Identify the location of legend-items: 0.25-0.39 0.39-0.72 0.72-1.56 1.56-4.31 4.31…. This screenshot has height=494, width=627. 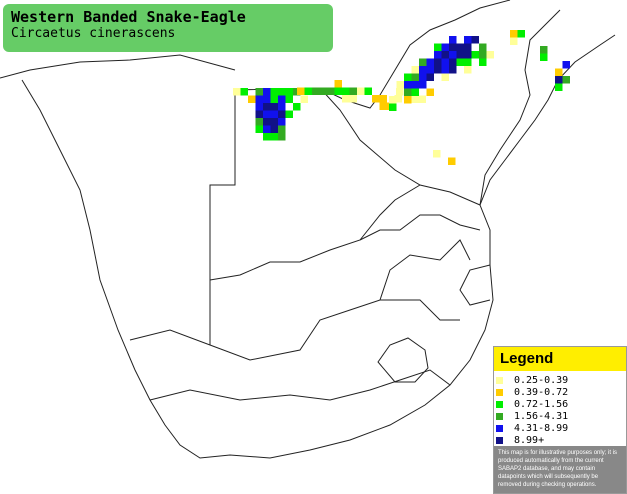
(560, 409).